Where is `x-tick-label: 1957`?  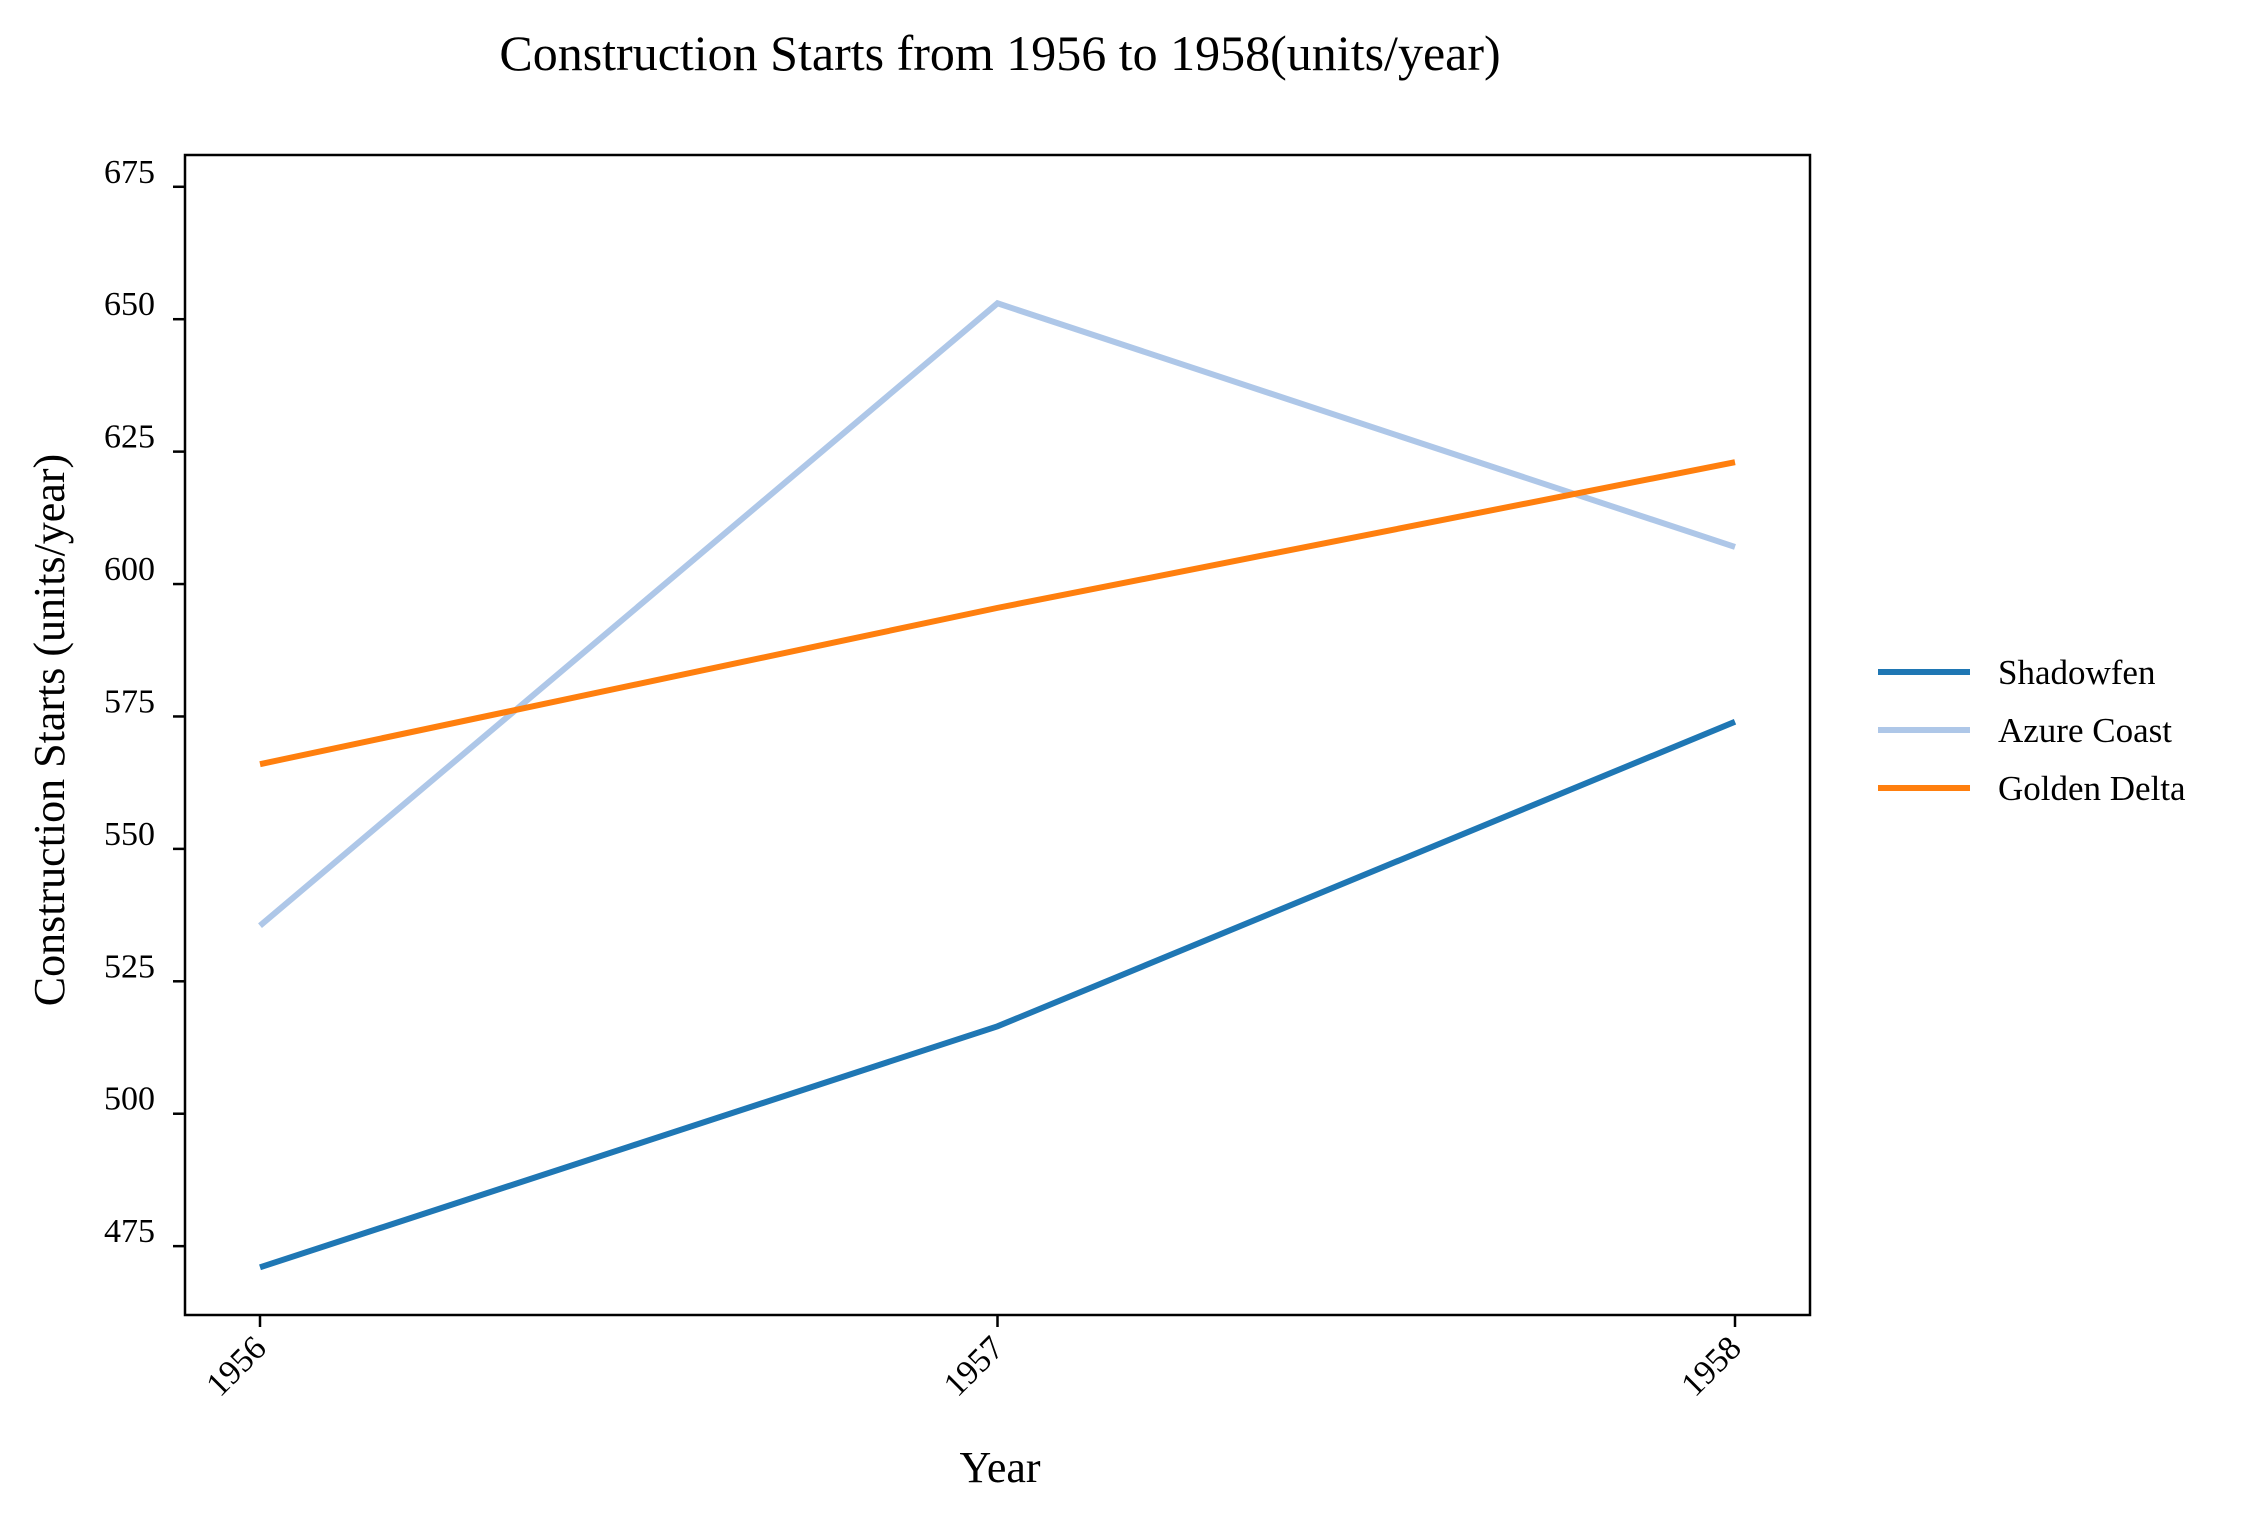 x-tick-label: 1957 is located at coordinates (974, 1366).